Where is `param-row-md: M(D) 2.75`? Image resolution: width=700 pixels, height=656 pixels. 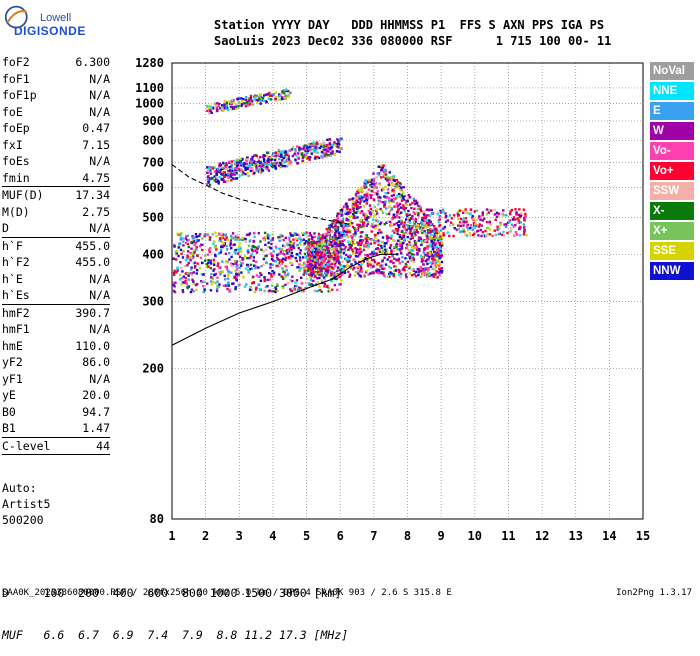 param-row-md: M(D) 2.75 is located at coordinates (56, 212).